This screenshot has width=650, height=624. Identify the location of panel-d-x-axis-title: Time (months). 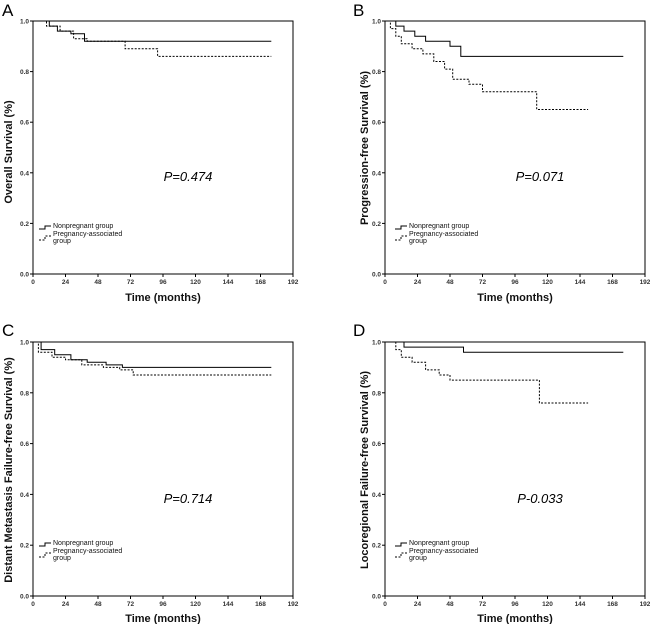
(515, 618).